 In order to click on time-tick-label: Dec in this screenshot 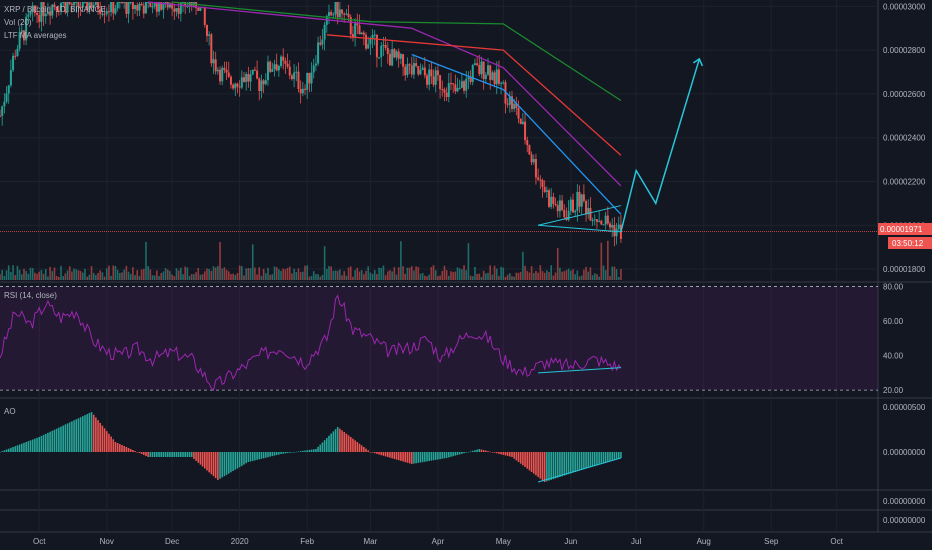, I will do `click(172, 541)`.